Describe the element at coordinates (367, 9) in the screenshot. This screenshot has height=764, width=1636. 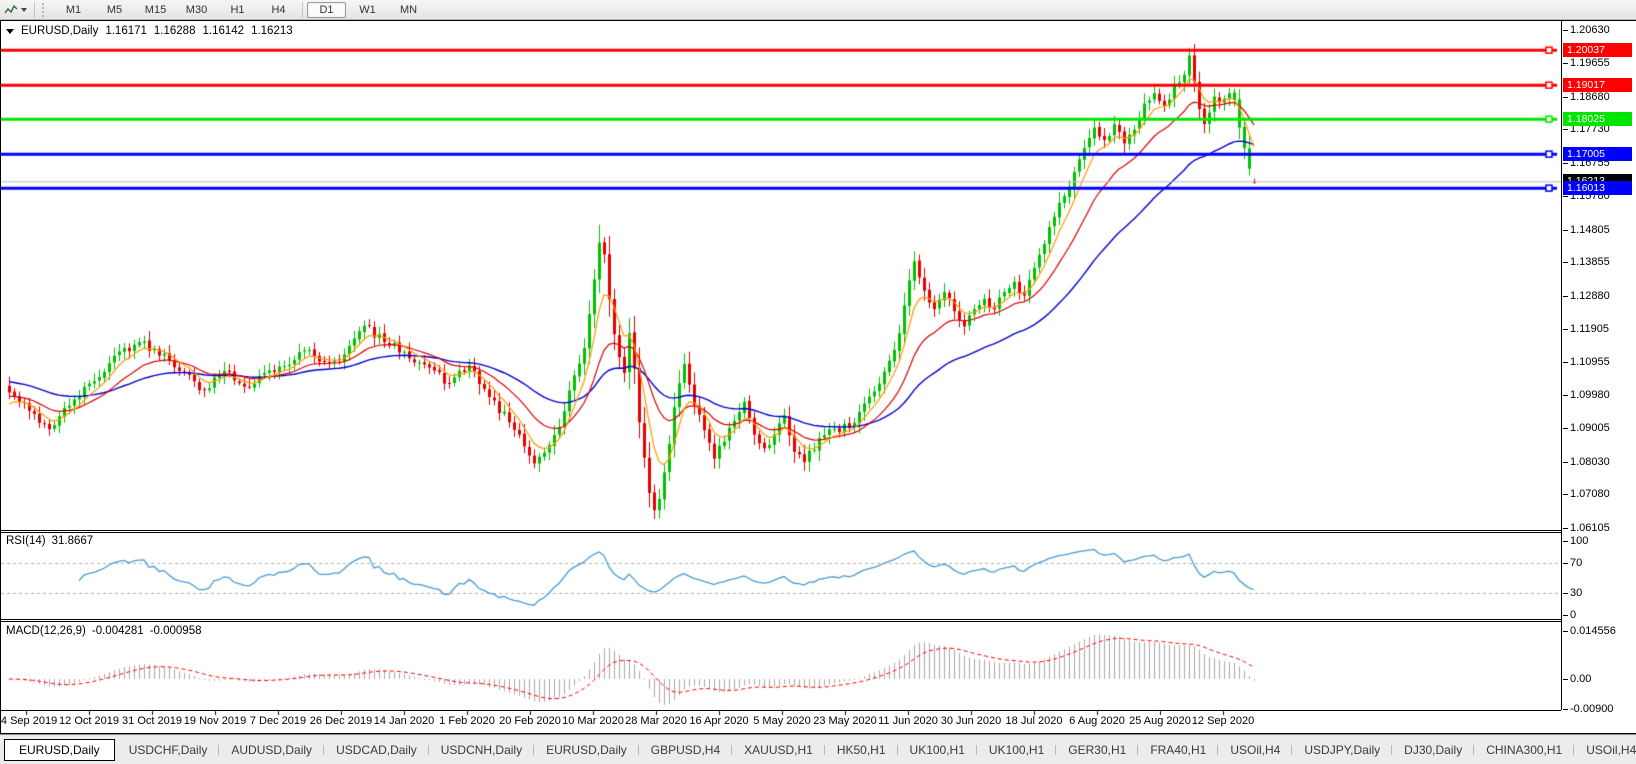
I see `timeframe-w1: W1` at that location.